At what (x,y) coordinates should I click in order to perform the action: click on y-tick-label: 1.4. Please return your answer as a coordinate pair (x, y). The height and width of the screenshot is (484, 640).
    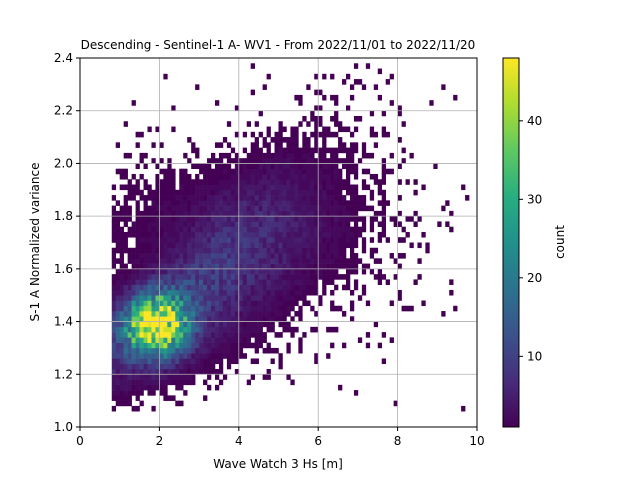
    Looking at the image, I should click on (63, 322).